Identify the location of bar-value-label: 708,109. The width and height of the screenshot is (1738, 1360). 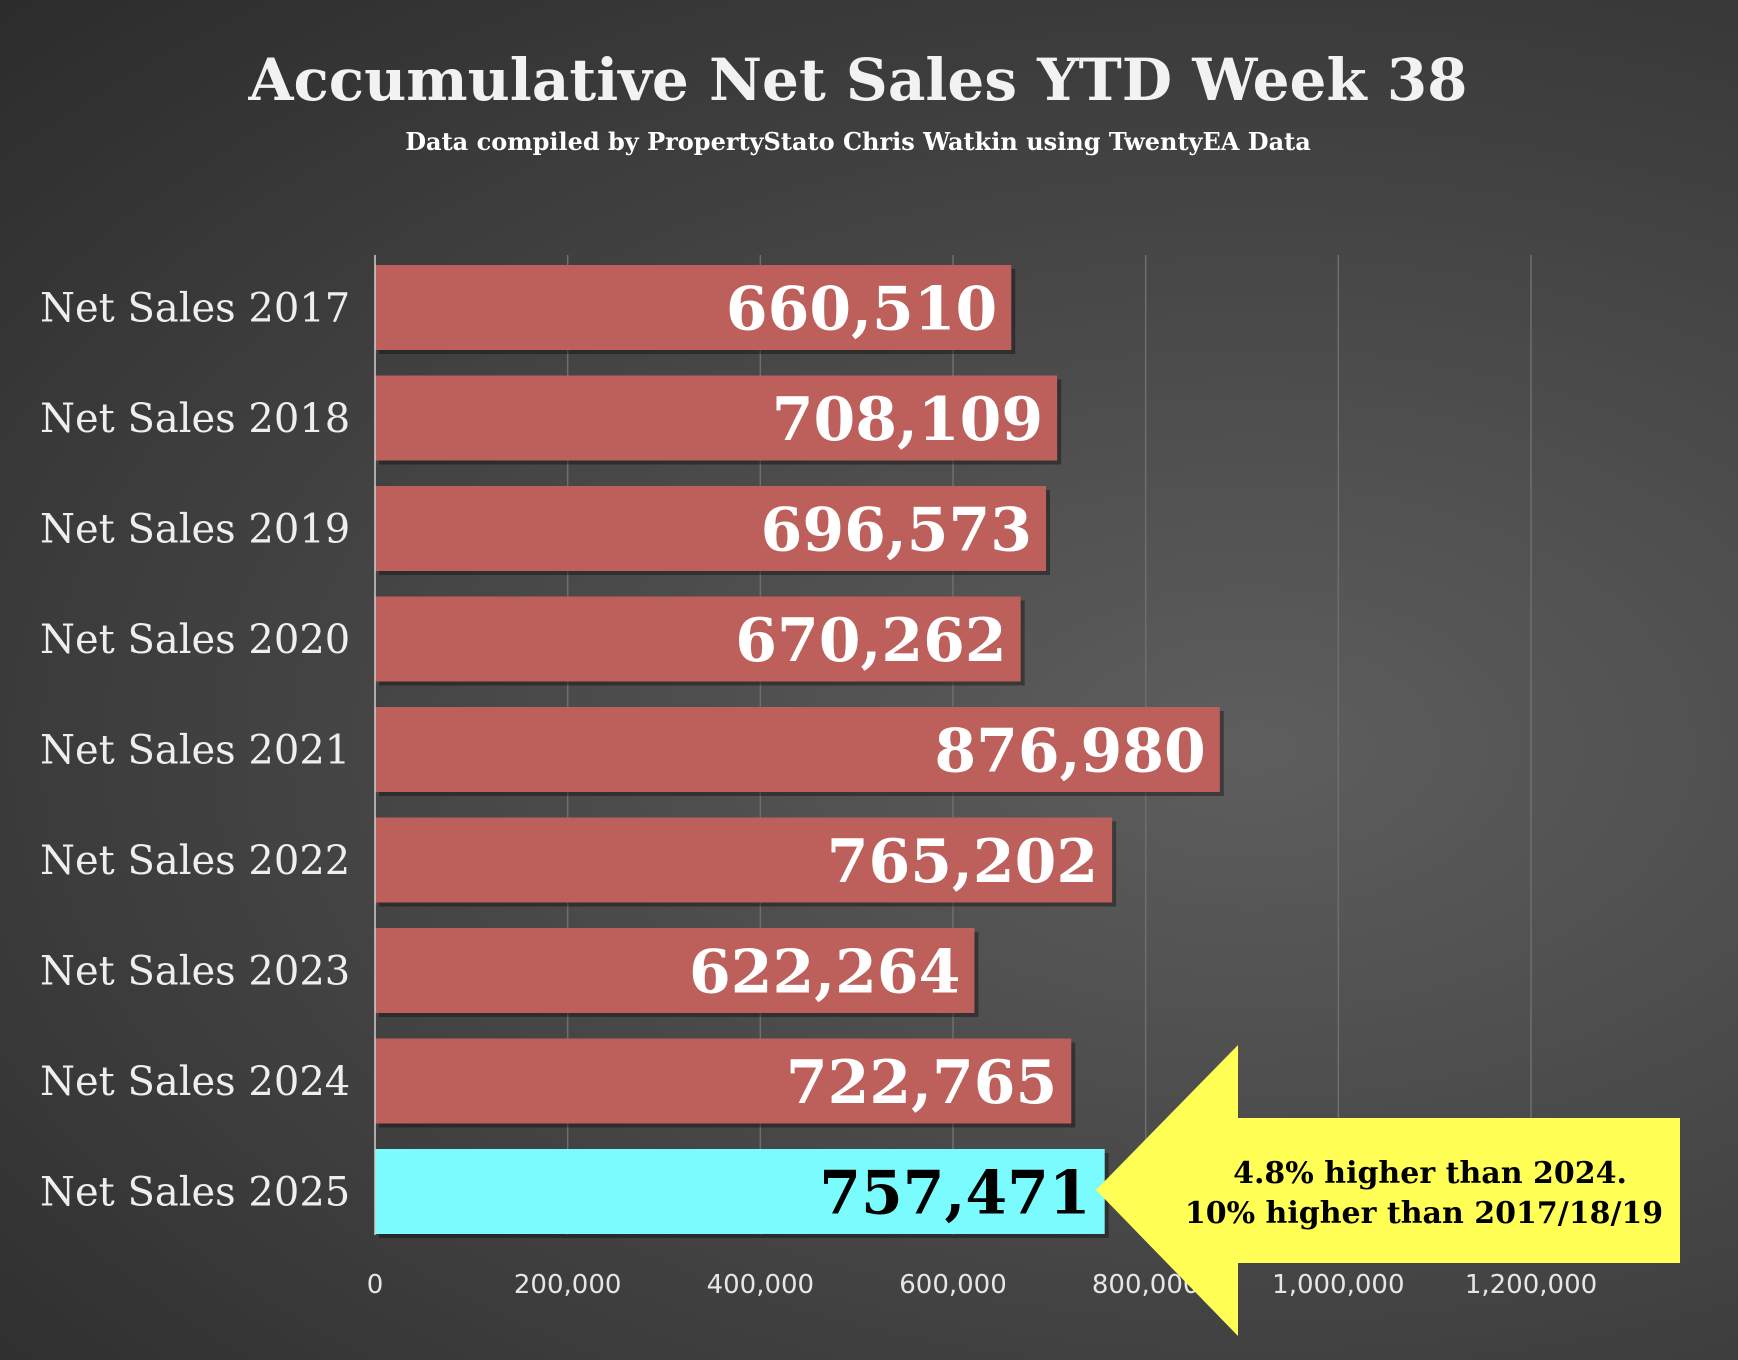
(907, 420).